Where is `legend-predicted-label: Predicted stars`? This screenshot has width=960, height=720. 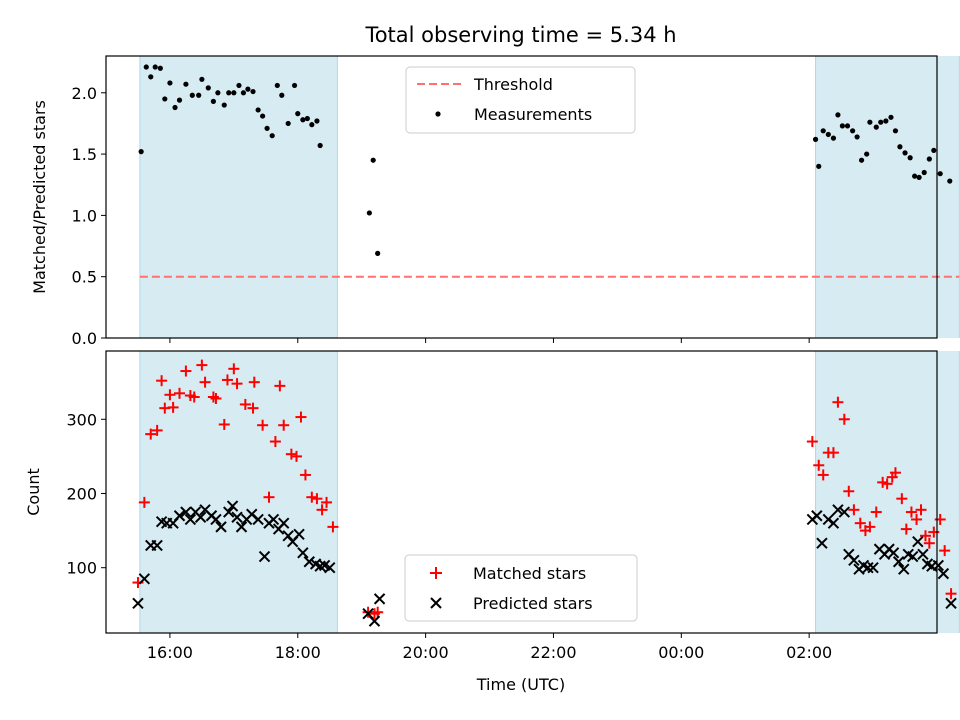 legend-predicted-label: Predicted stars is located at coordinates (533, 603).